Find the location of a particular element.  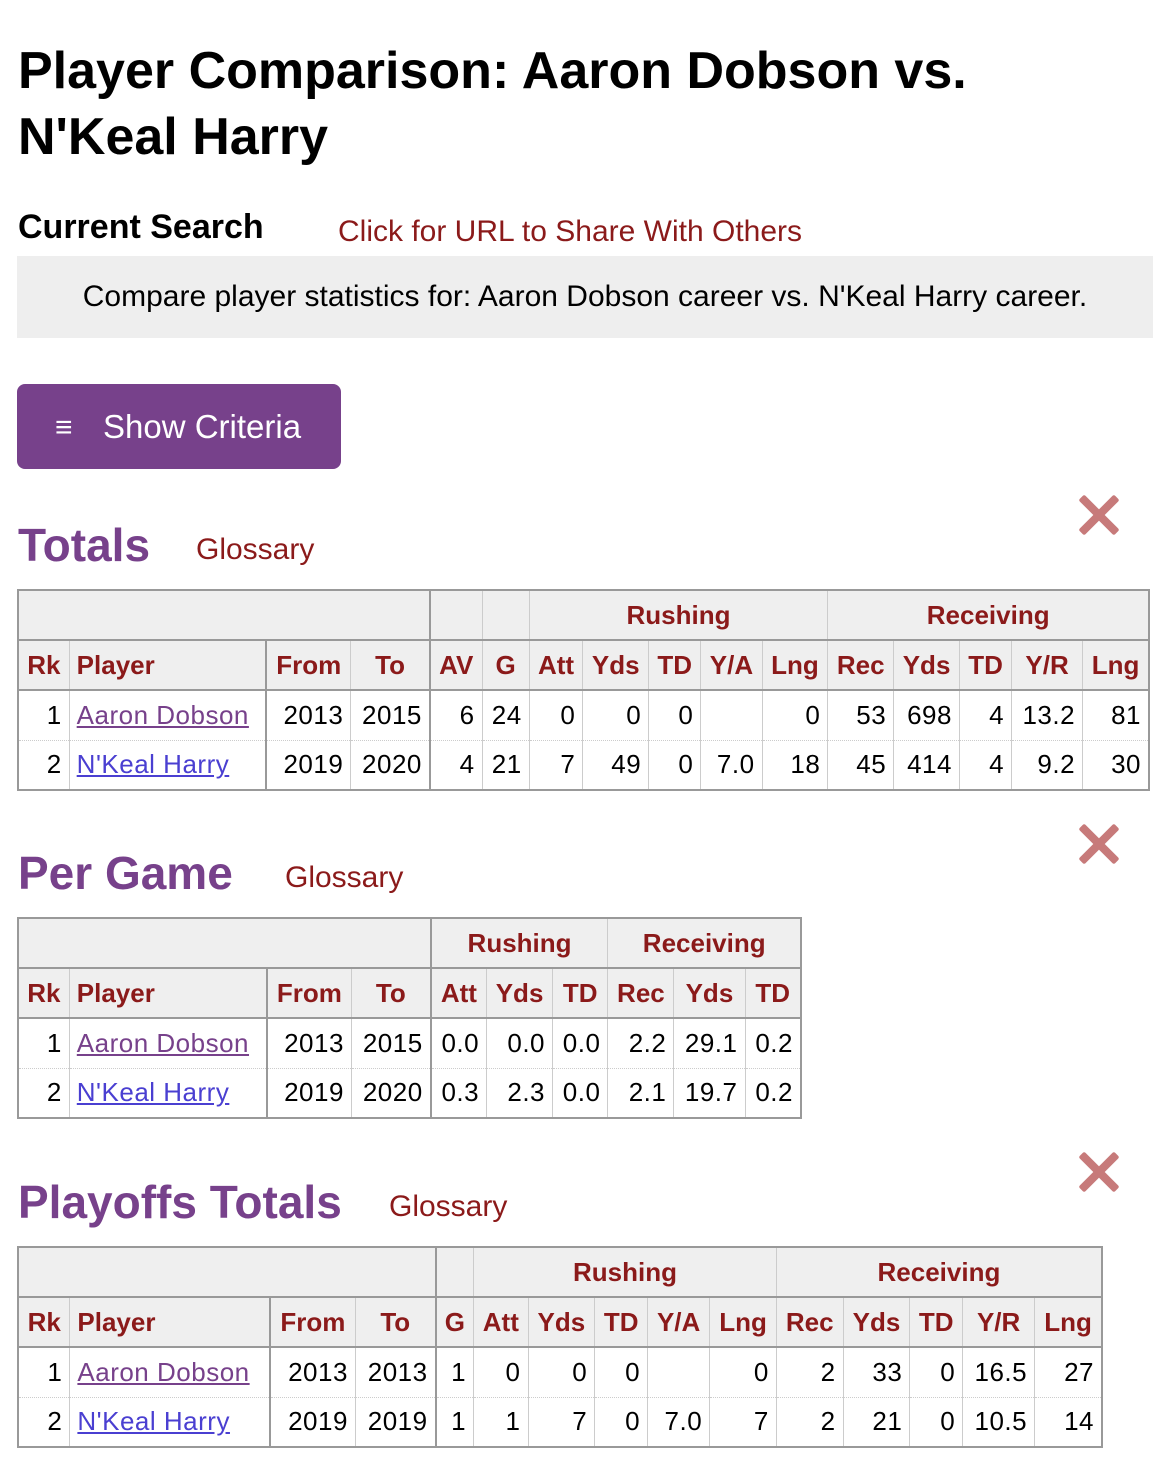

table-row: 1 Aaron Dobson 2013 2015 0.0 0.0 0.0 2.2 29.1 0.2 is located at coordinates (410, 1043).